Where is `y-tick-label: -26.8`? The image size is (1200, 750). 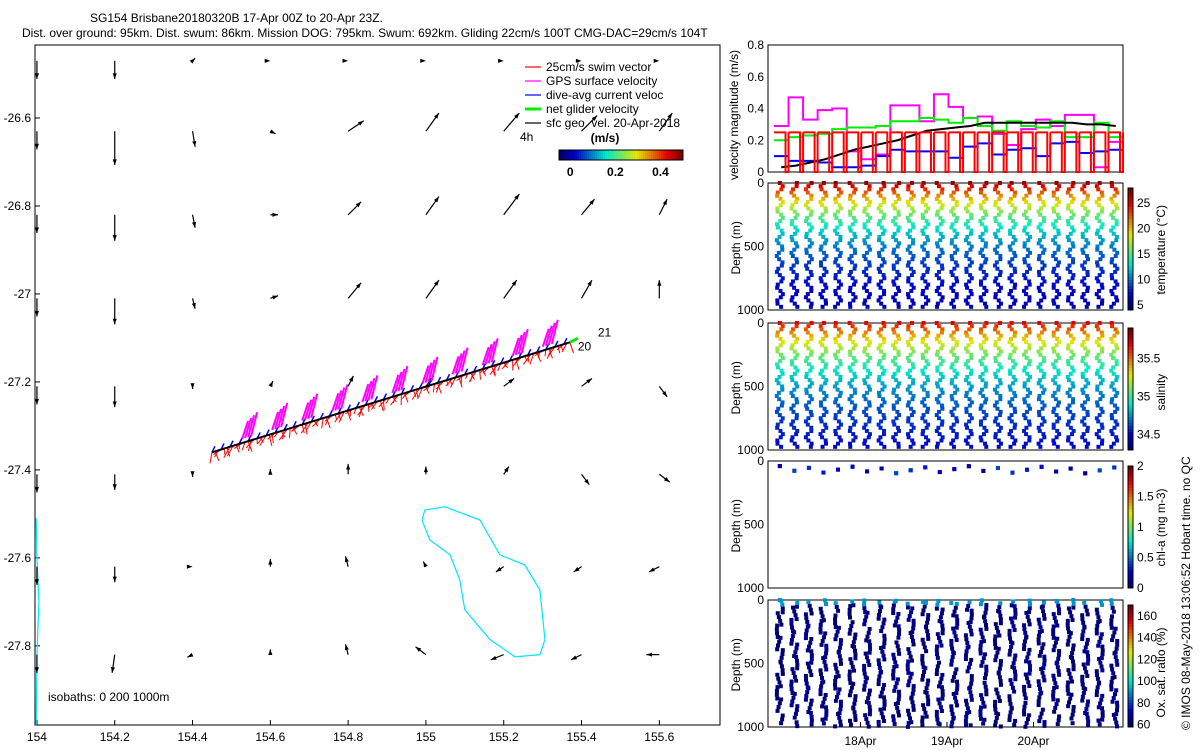 y-tick-label: -26.8 is located at coordinates (18, 206).